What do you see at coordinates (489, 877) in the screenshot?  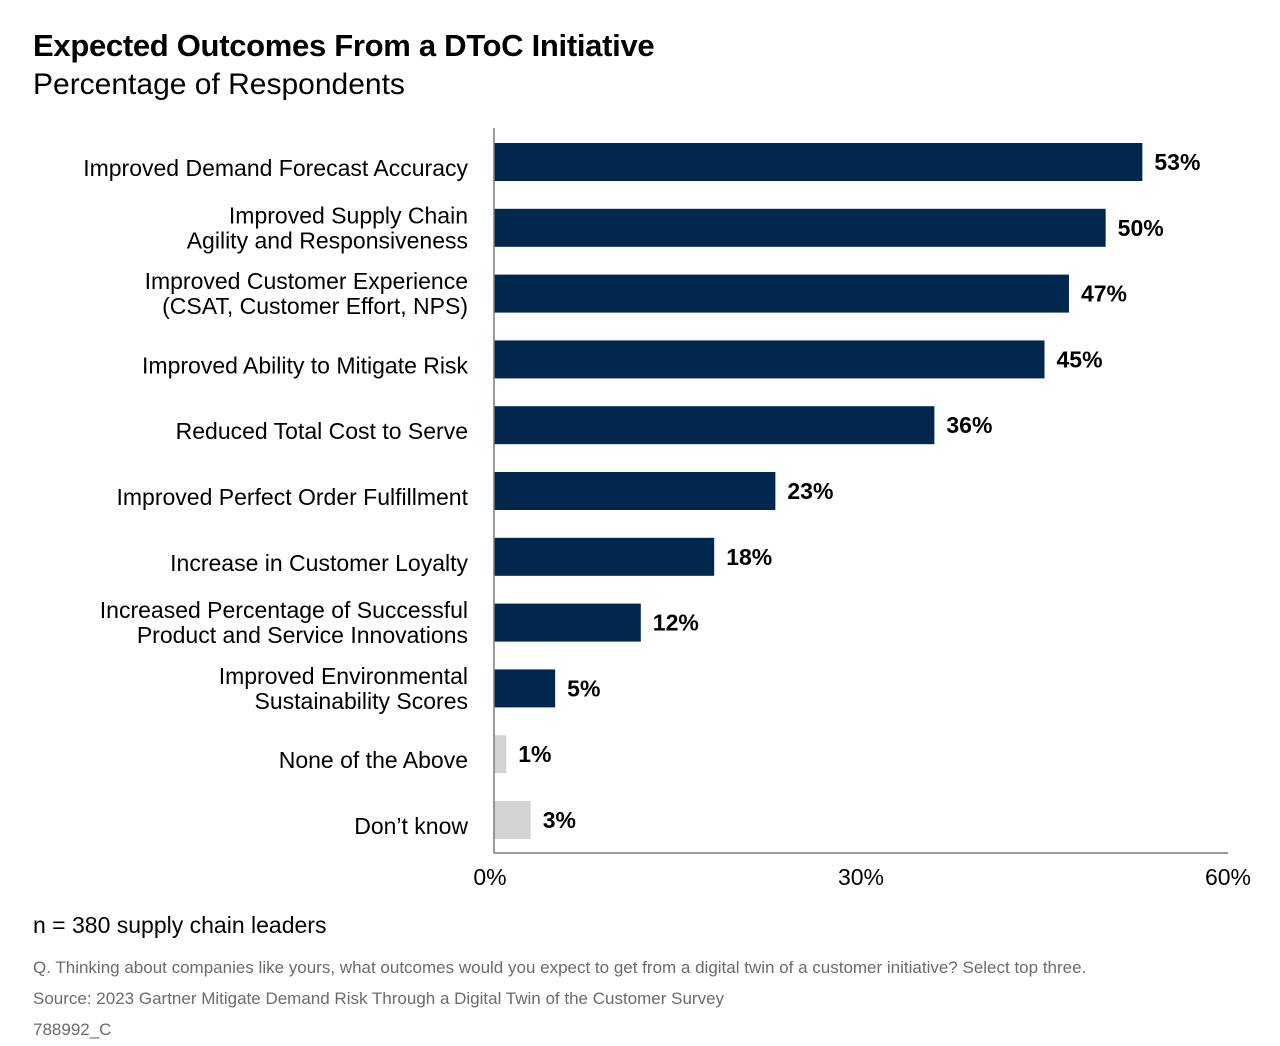 I see `x-tick-label: 0%` at bounding box center [489, 877].